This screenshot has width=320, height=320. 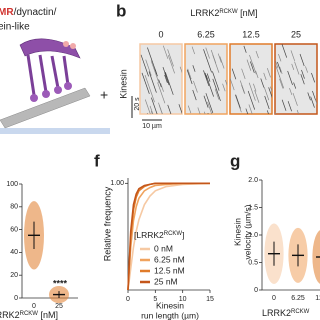 What do you see at coordinates (104, 95) in the screenshot?
I see `plus-sign: +` at bounding box center [104, 95].